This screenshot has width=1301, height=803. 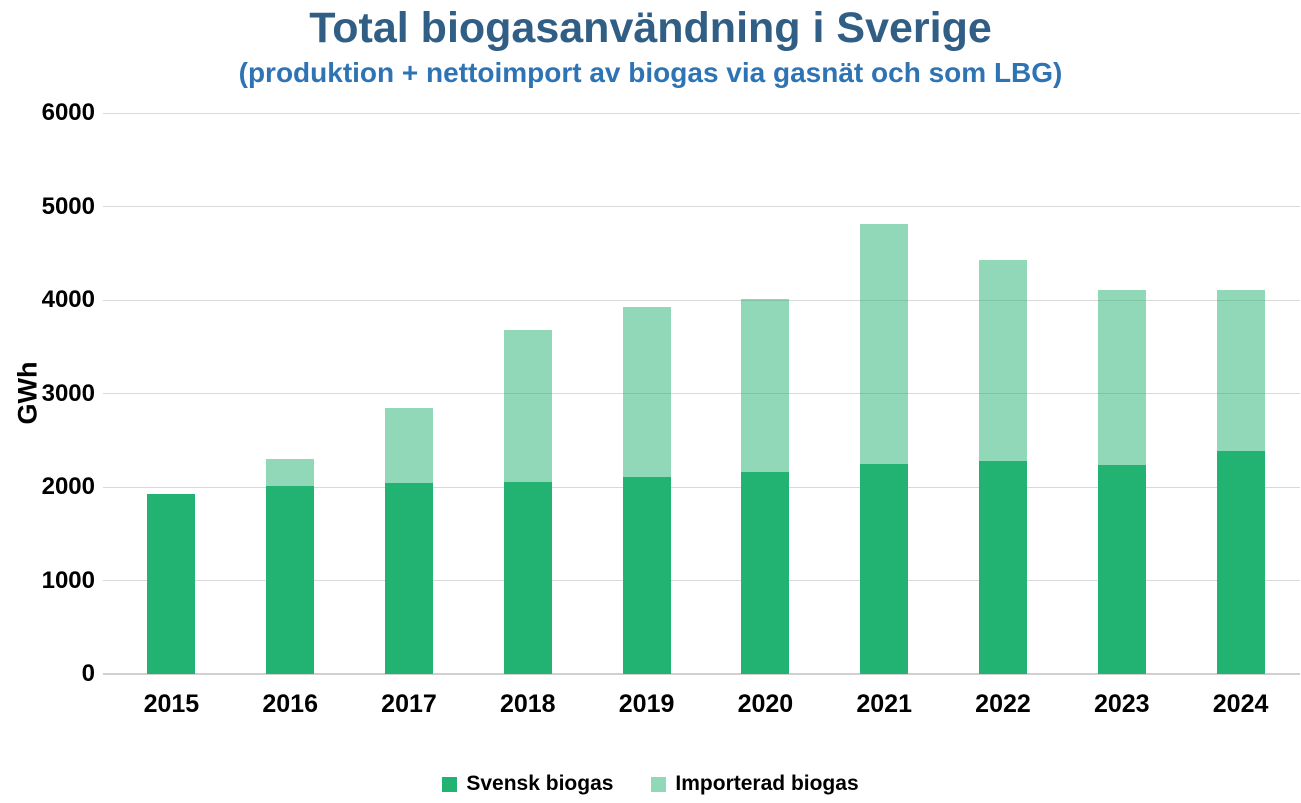 I want to click on bar-2016-importerad, so click(x=290, y=472).